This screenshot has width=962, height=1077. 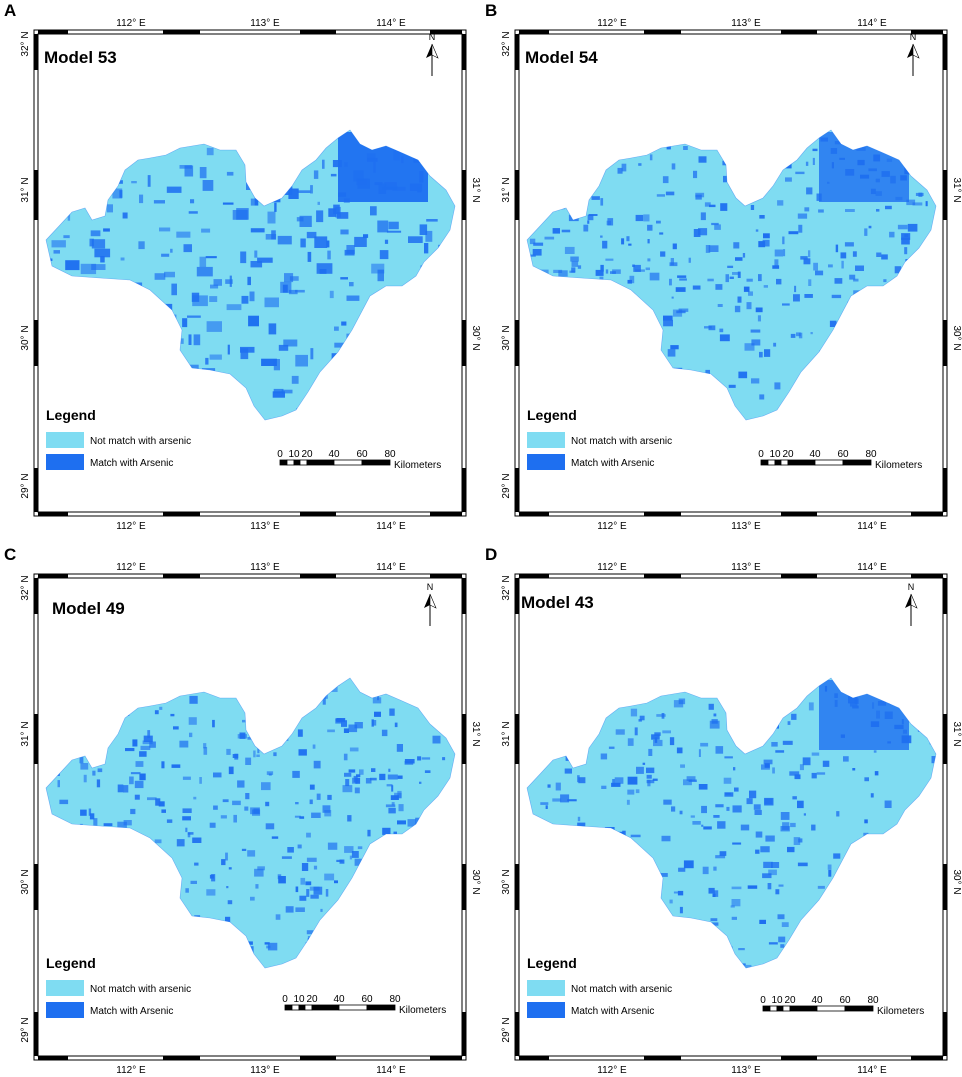 I want to click on frame-bar-top, so click(x=181, y=576).